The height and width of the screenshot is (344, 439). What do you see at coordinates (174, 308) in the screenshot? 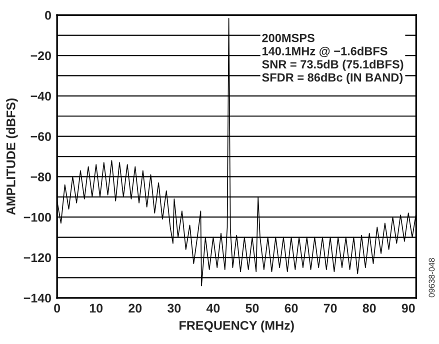
I see `x-tick-label: 30` at bounding box center [174, 308].